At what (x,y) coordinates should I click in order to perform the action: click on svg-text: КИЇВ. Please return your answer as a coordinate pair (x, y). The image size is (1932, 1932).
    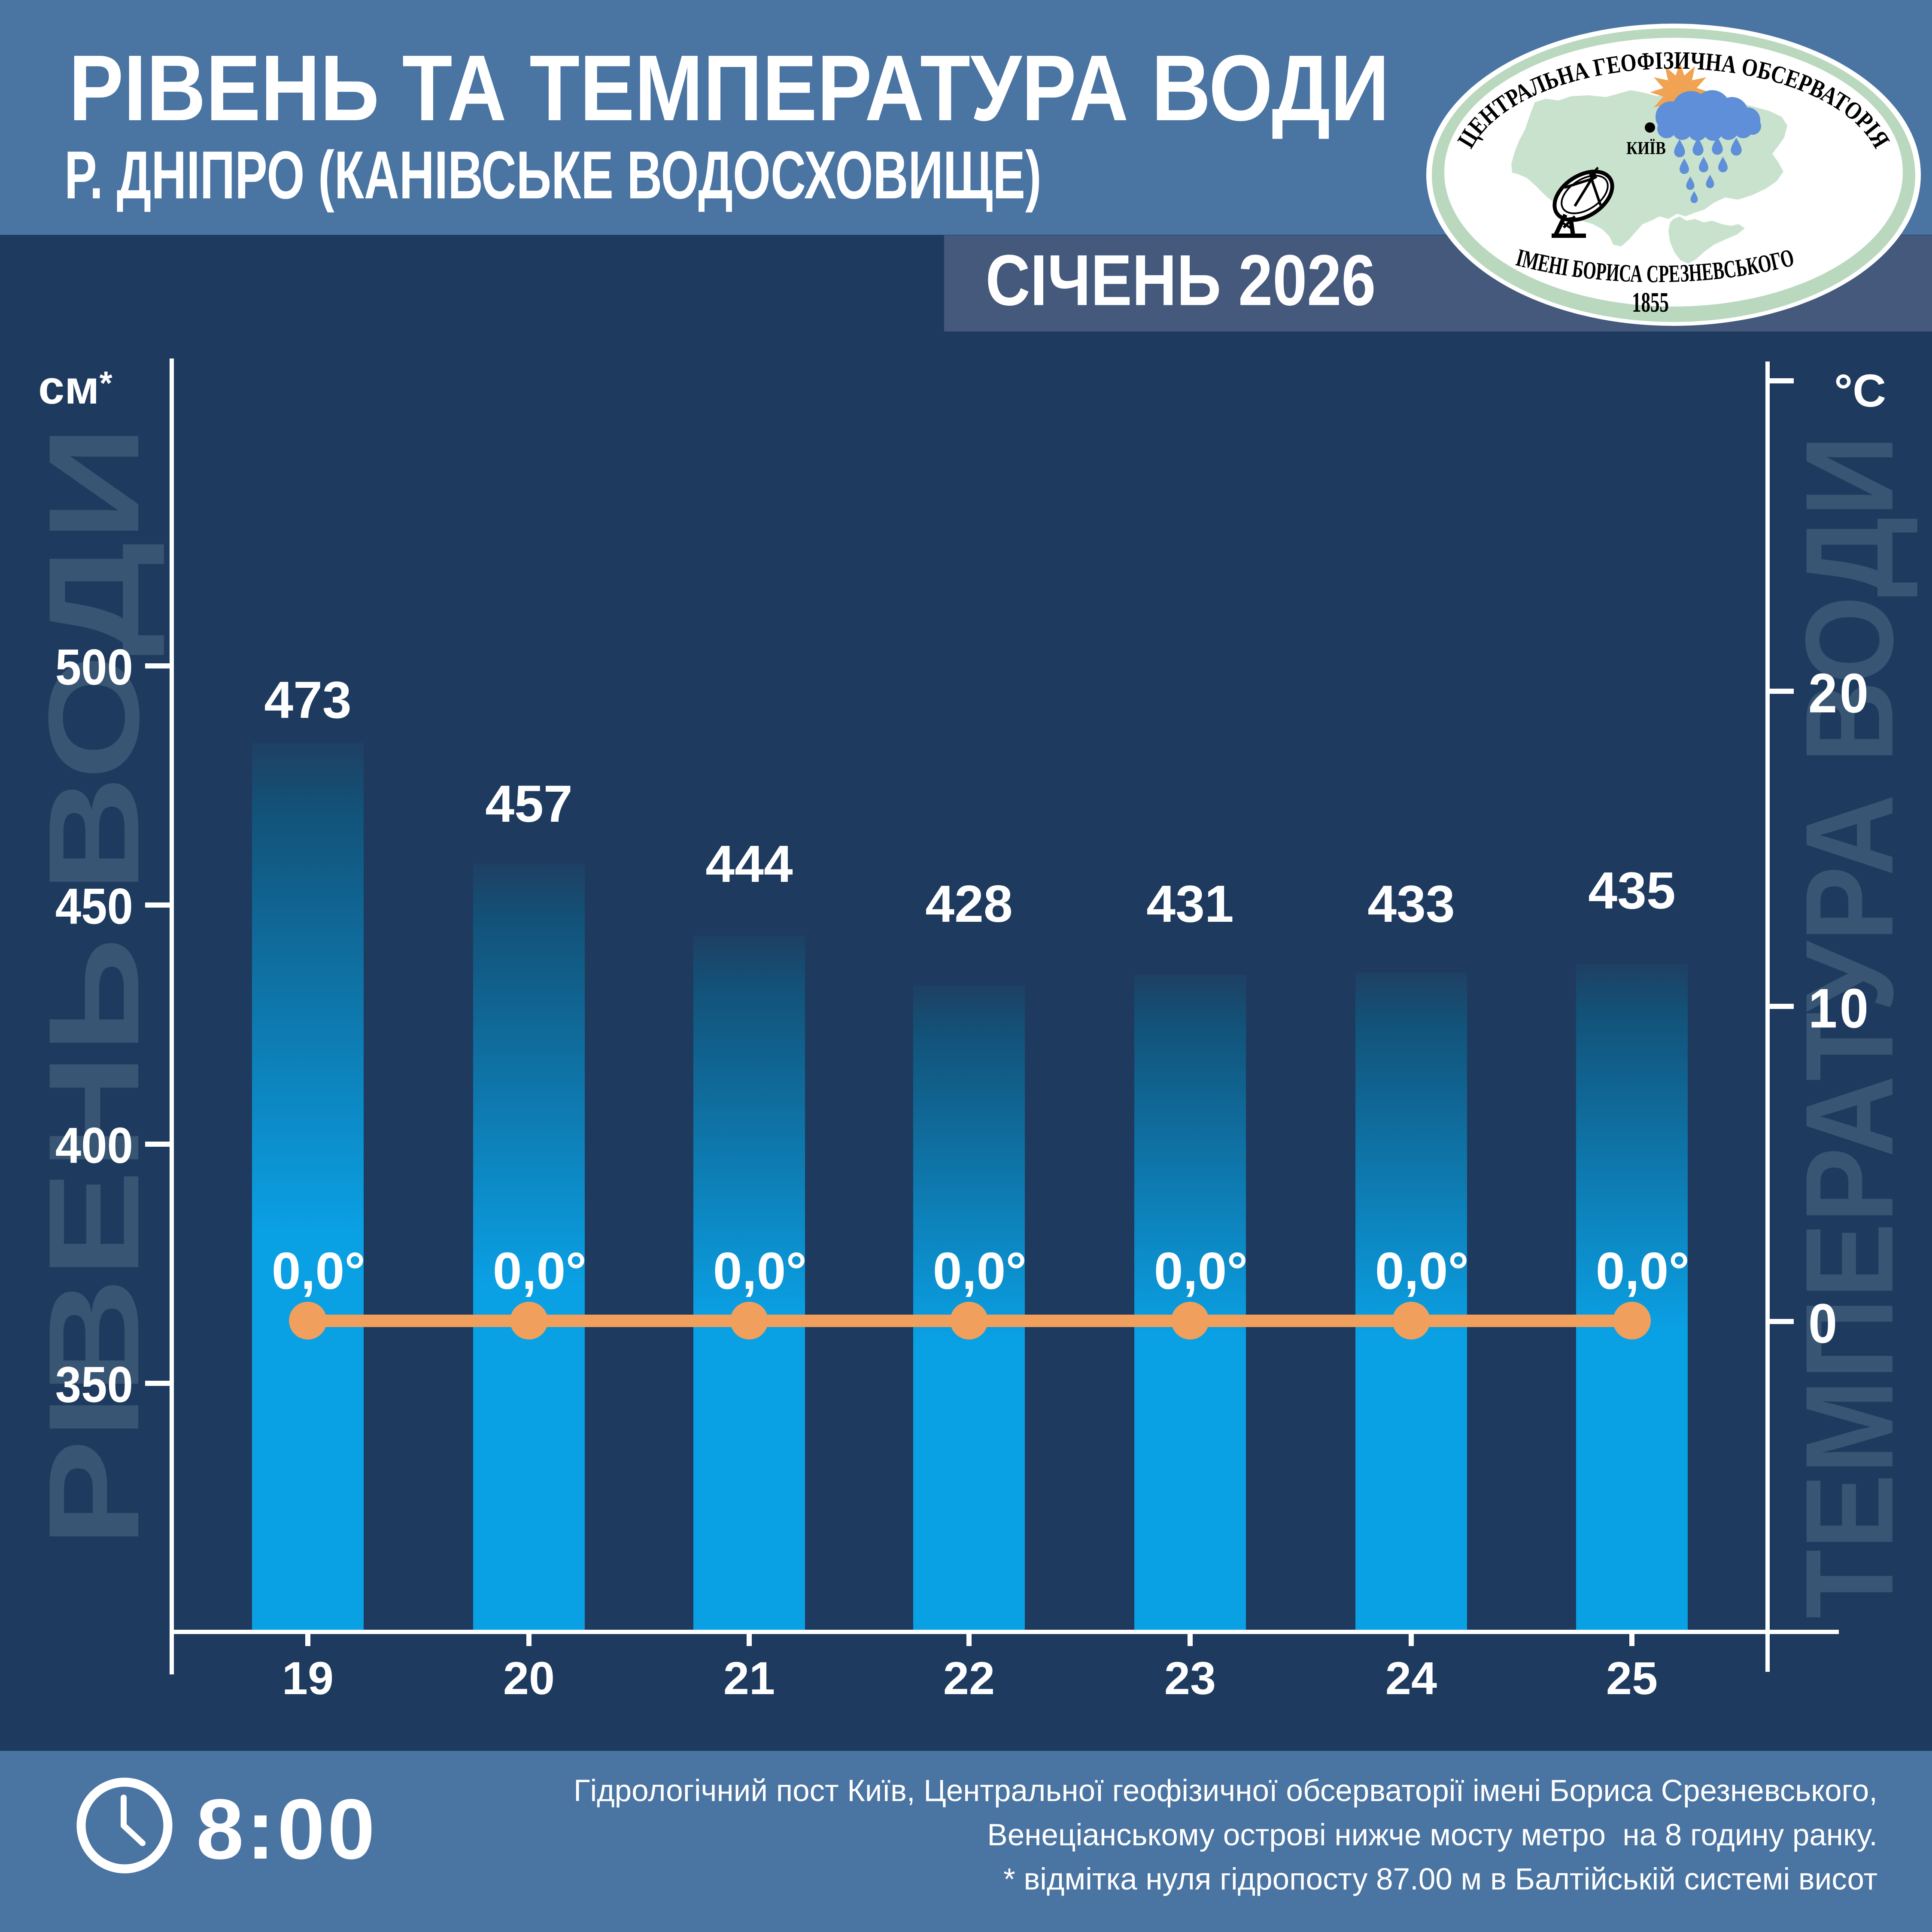
    Looking at the image, I should click on (1646, 148).